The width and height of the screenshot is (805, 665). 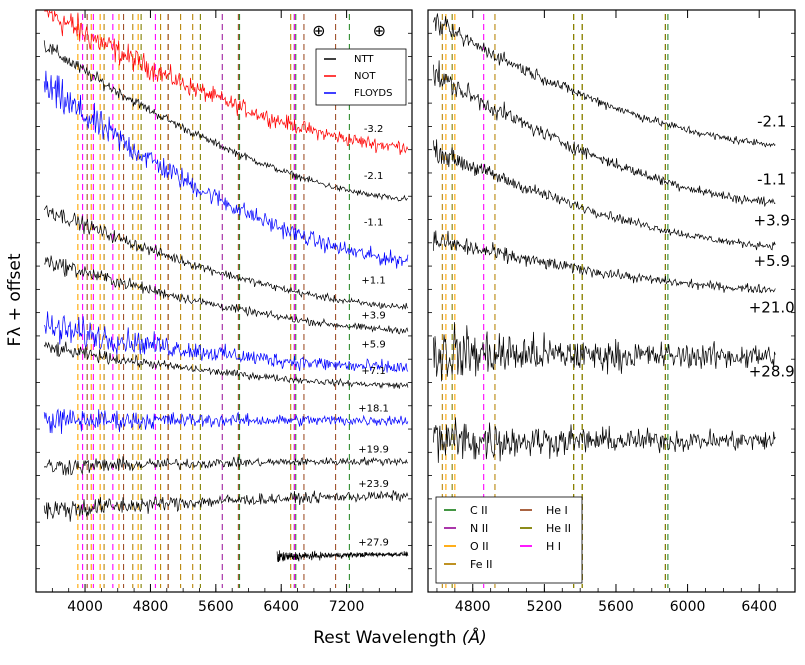 What do you see at coordinates (479, 546) in the screenshot?
I see `legend-label: O II` at bounding box center [479, 546].